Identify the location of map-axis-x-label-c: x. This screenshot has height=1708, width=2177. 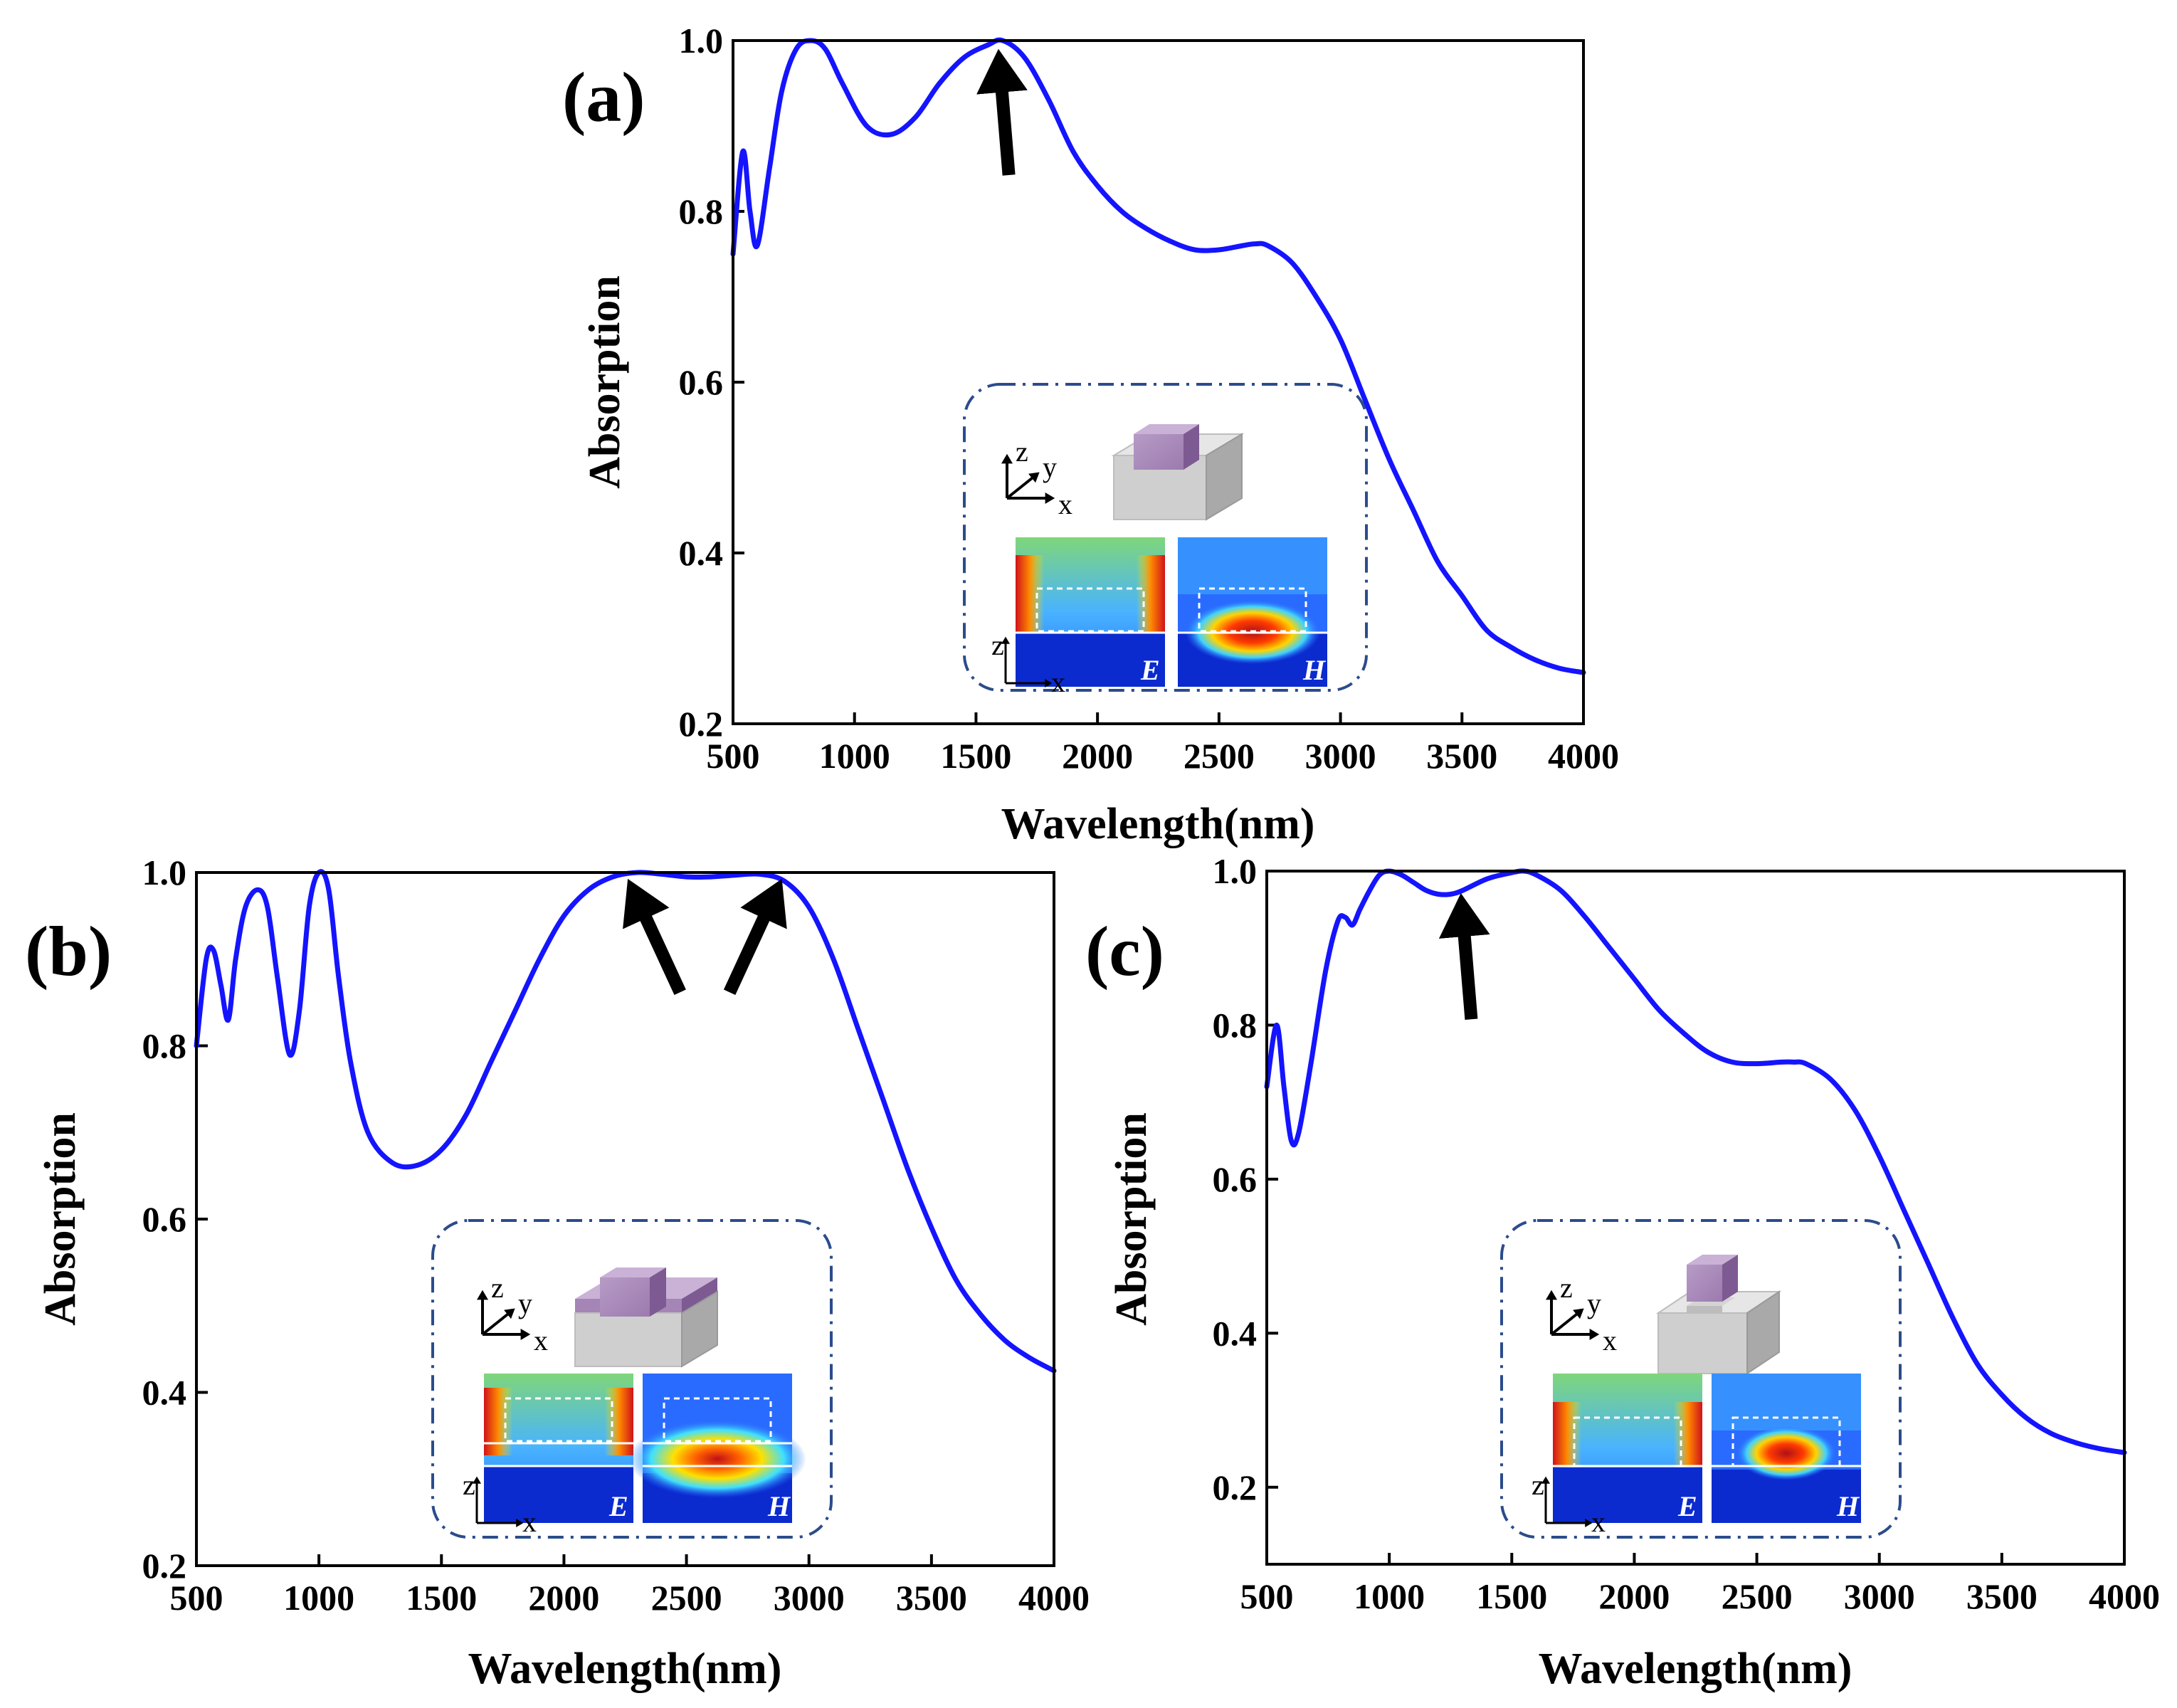
(1598, 1522).